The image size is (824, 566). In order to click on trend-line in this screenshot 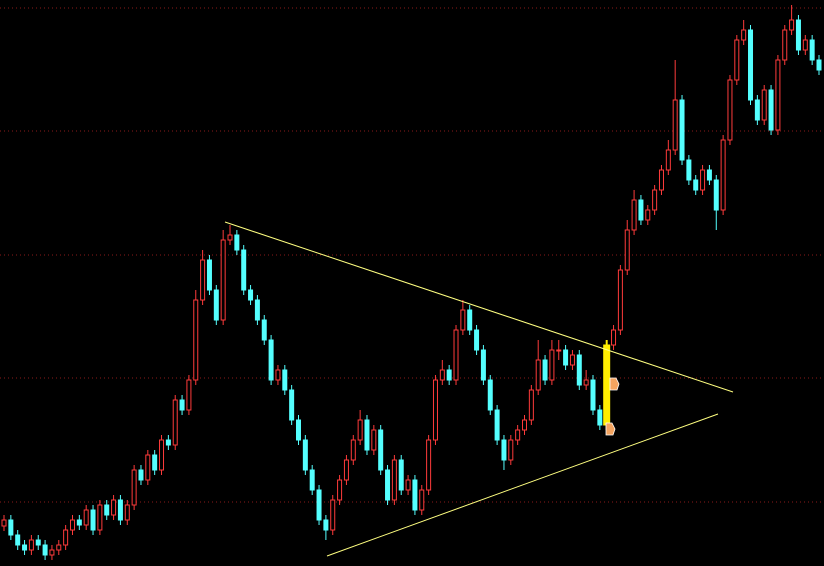, I will do `click(522, 485)`.